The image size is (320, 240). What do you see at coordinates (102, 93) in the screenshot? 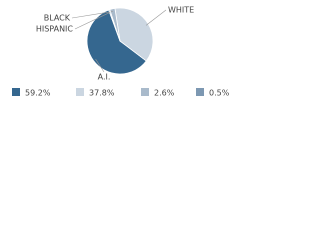
I see `legend-label: 37.8%` at bounding box center [102, 93].